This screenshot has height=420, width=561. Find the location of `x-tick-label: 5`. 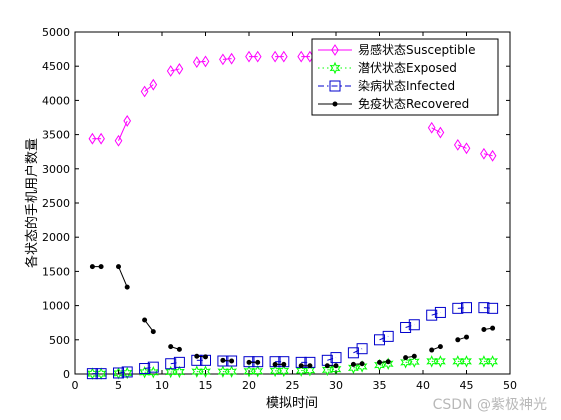

x-tick-label: 5 is located at coordinates (118, 385).